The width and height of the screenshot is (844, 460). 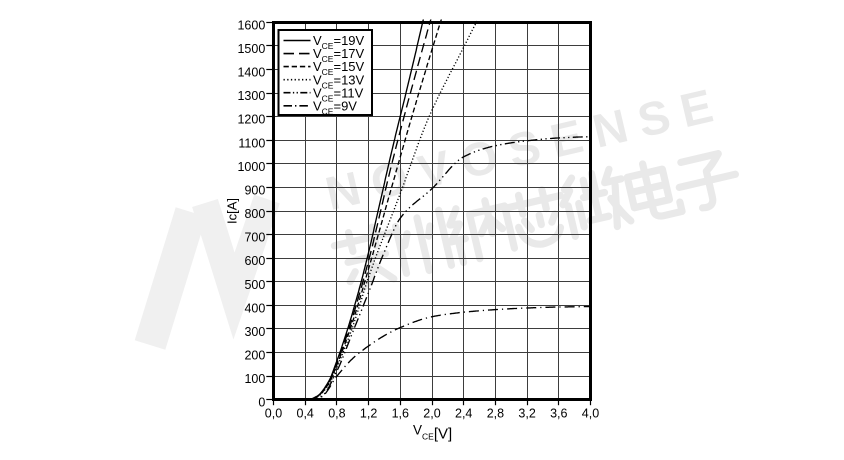 What do you see at coordinates (254, 191) in the screenshot?
I see `svg-text: 900` at bounding box center [254, 191].